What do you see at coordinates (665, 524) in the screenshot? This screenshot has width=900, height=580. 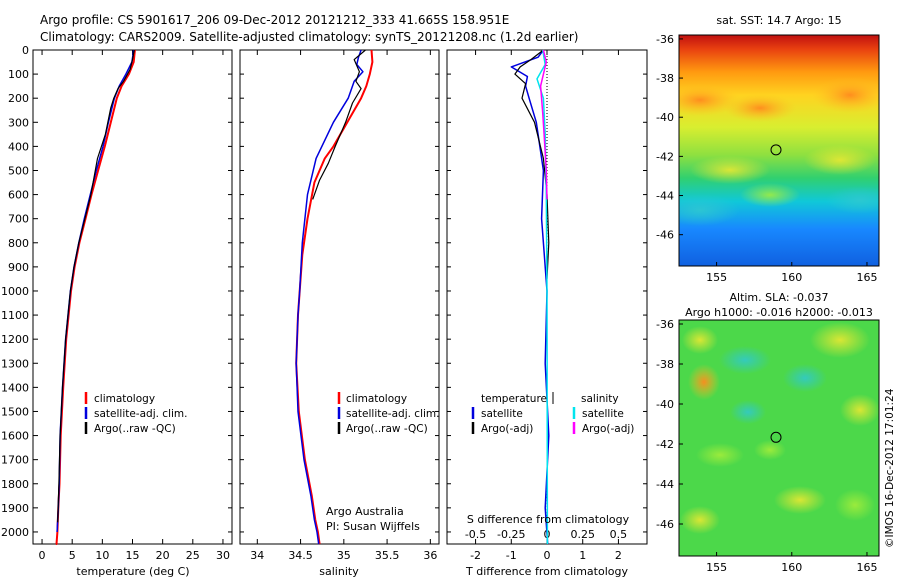 I see `map-y-tick-label: -46` at bounding box center [665, 524].